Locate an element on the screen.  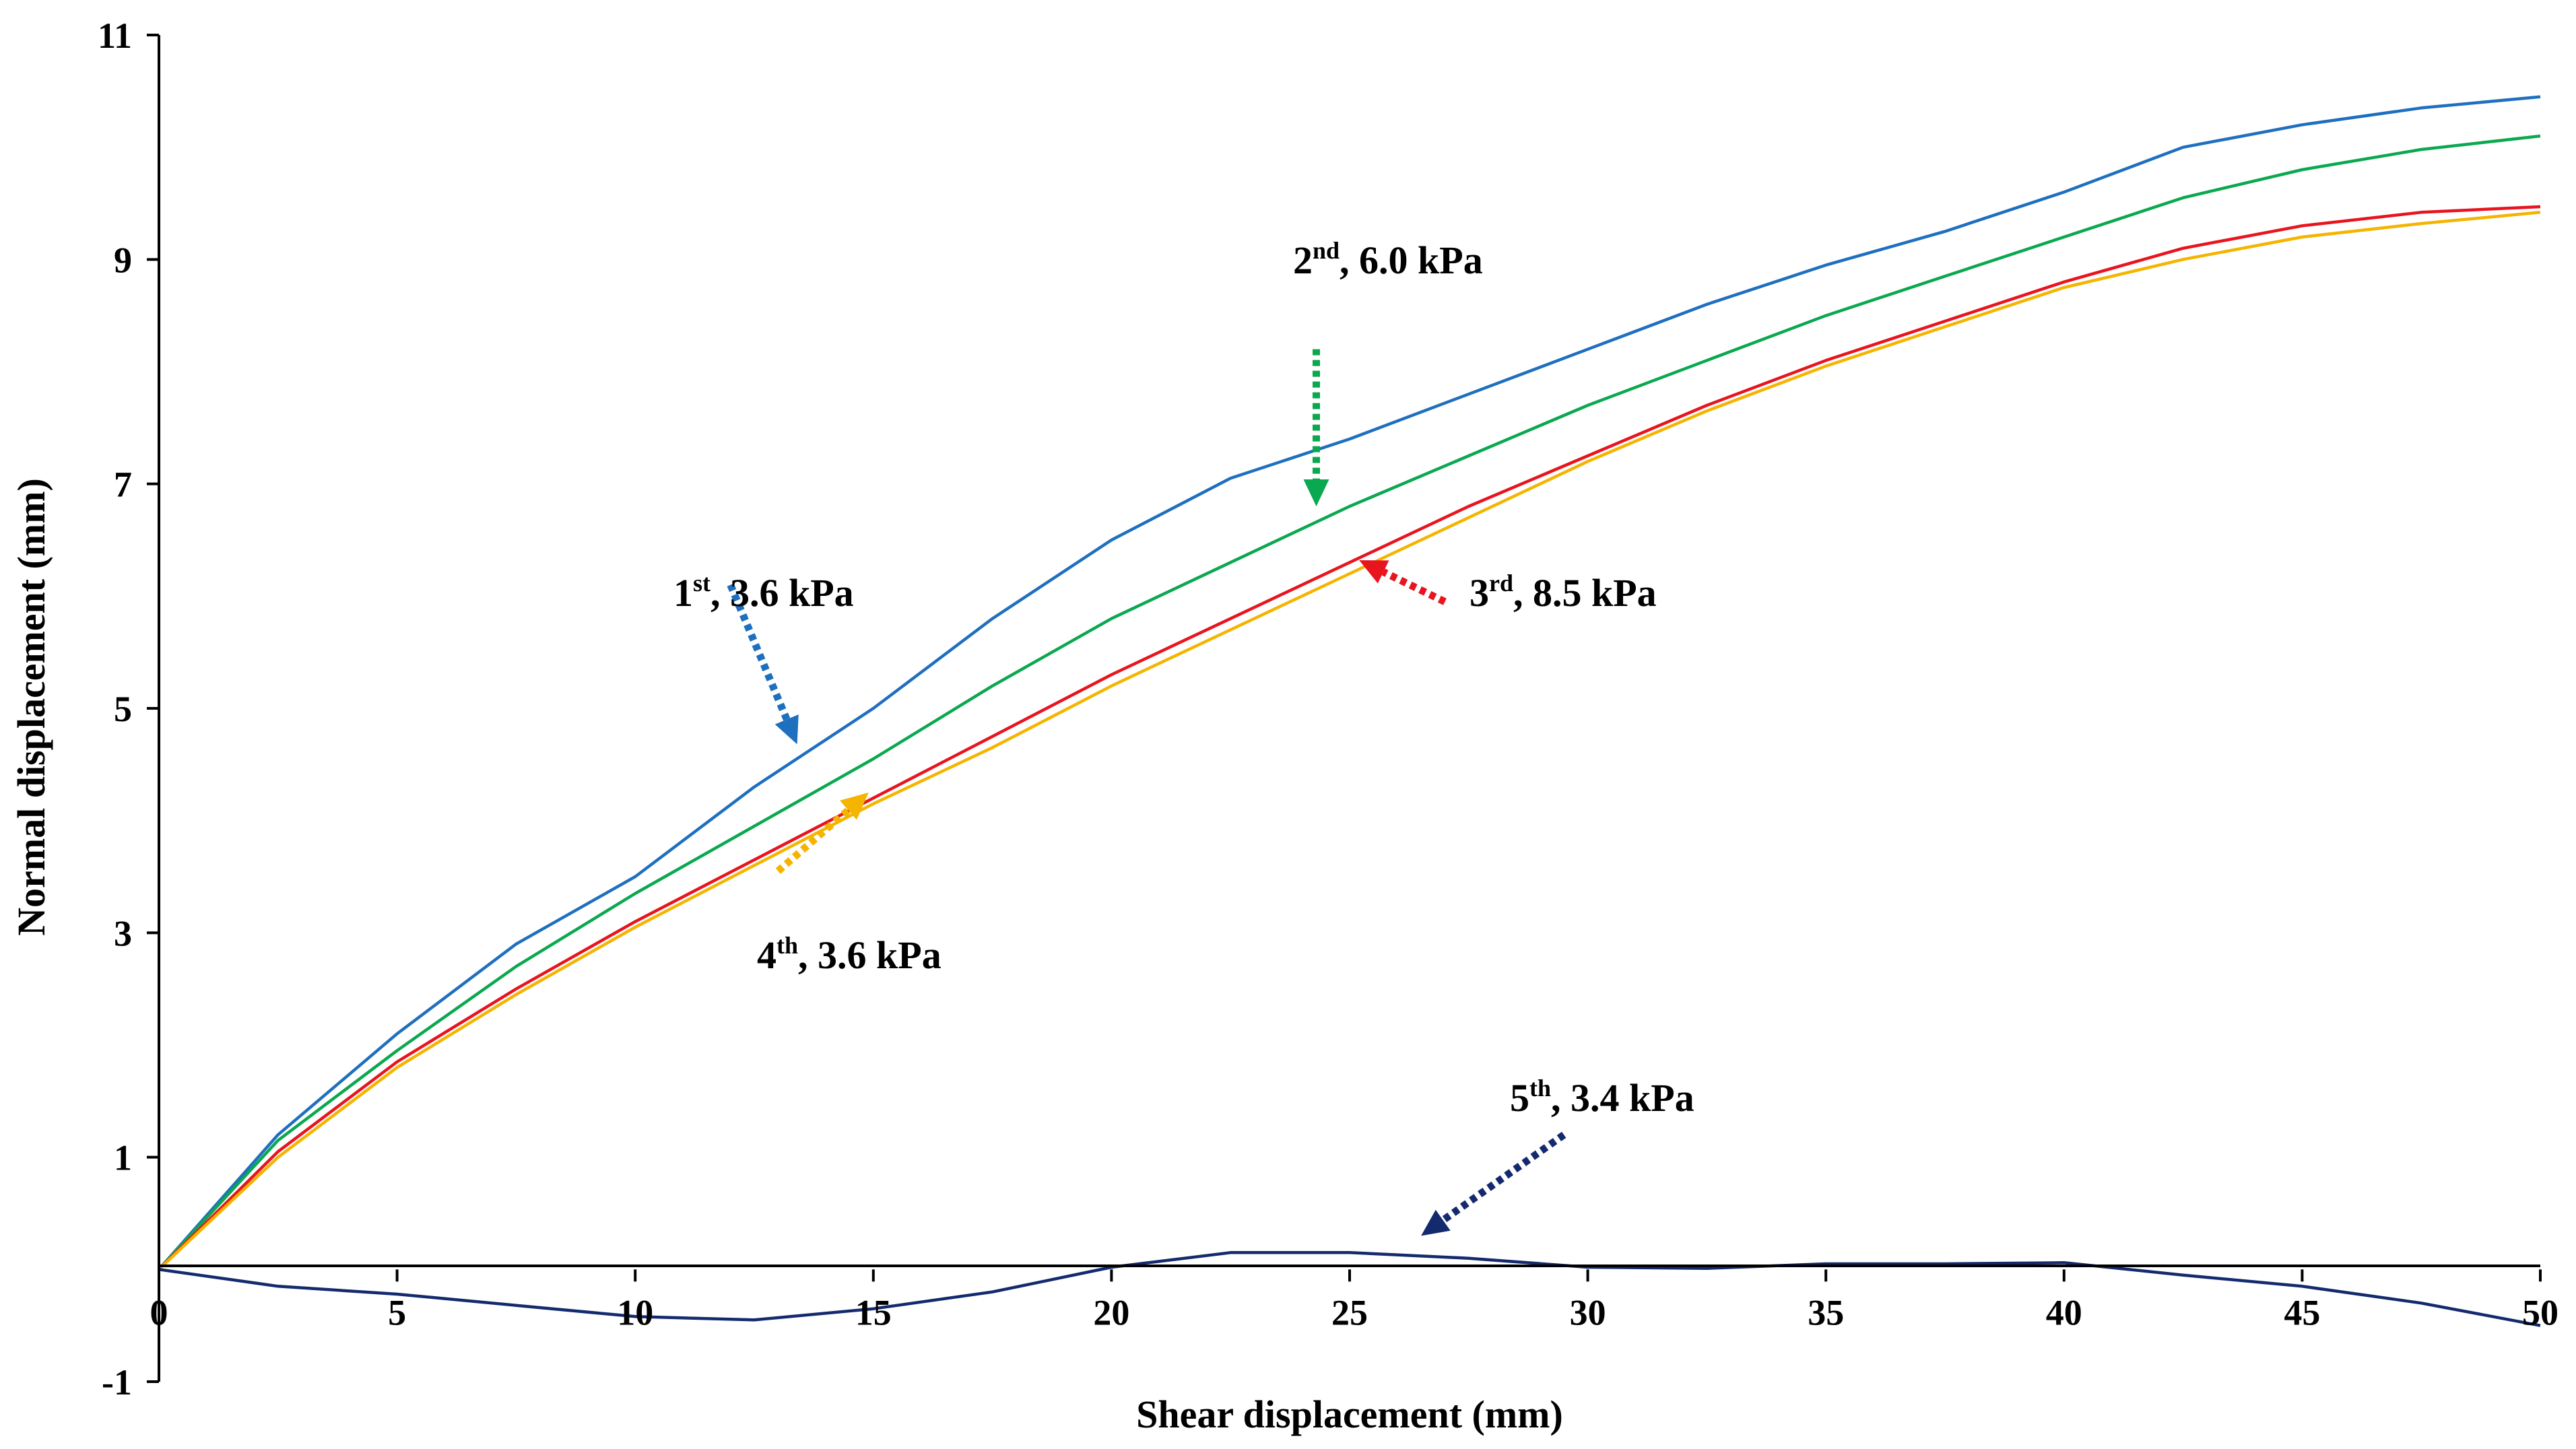
x-tick-label: 40 is located at coordinates (2064, 1312).